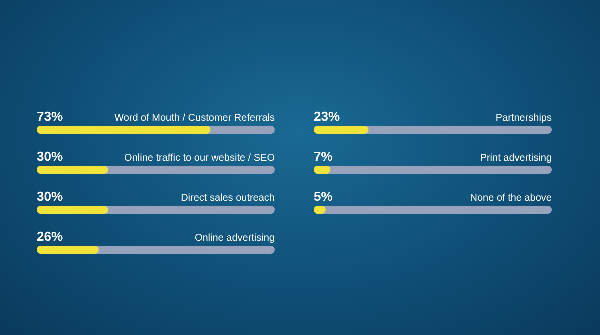 The image size is (600, 335). What do you see at coordinates (327, 116) in the screenshot?
I see `data-label: 23%` at bounding box center [327, 116].